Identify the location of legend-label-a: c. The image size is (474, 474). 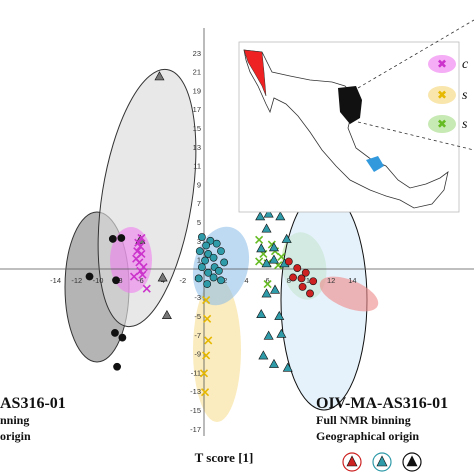
(465, 64).